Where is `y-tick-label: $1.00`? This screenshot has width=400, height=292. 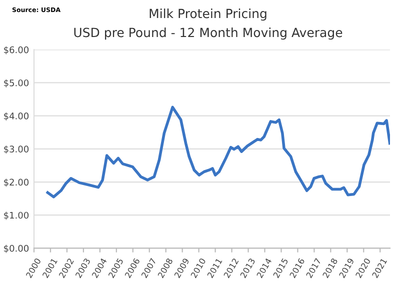 y-tick-label: $1.00 is located at coordinates (16, 216).